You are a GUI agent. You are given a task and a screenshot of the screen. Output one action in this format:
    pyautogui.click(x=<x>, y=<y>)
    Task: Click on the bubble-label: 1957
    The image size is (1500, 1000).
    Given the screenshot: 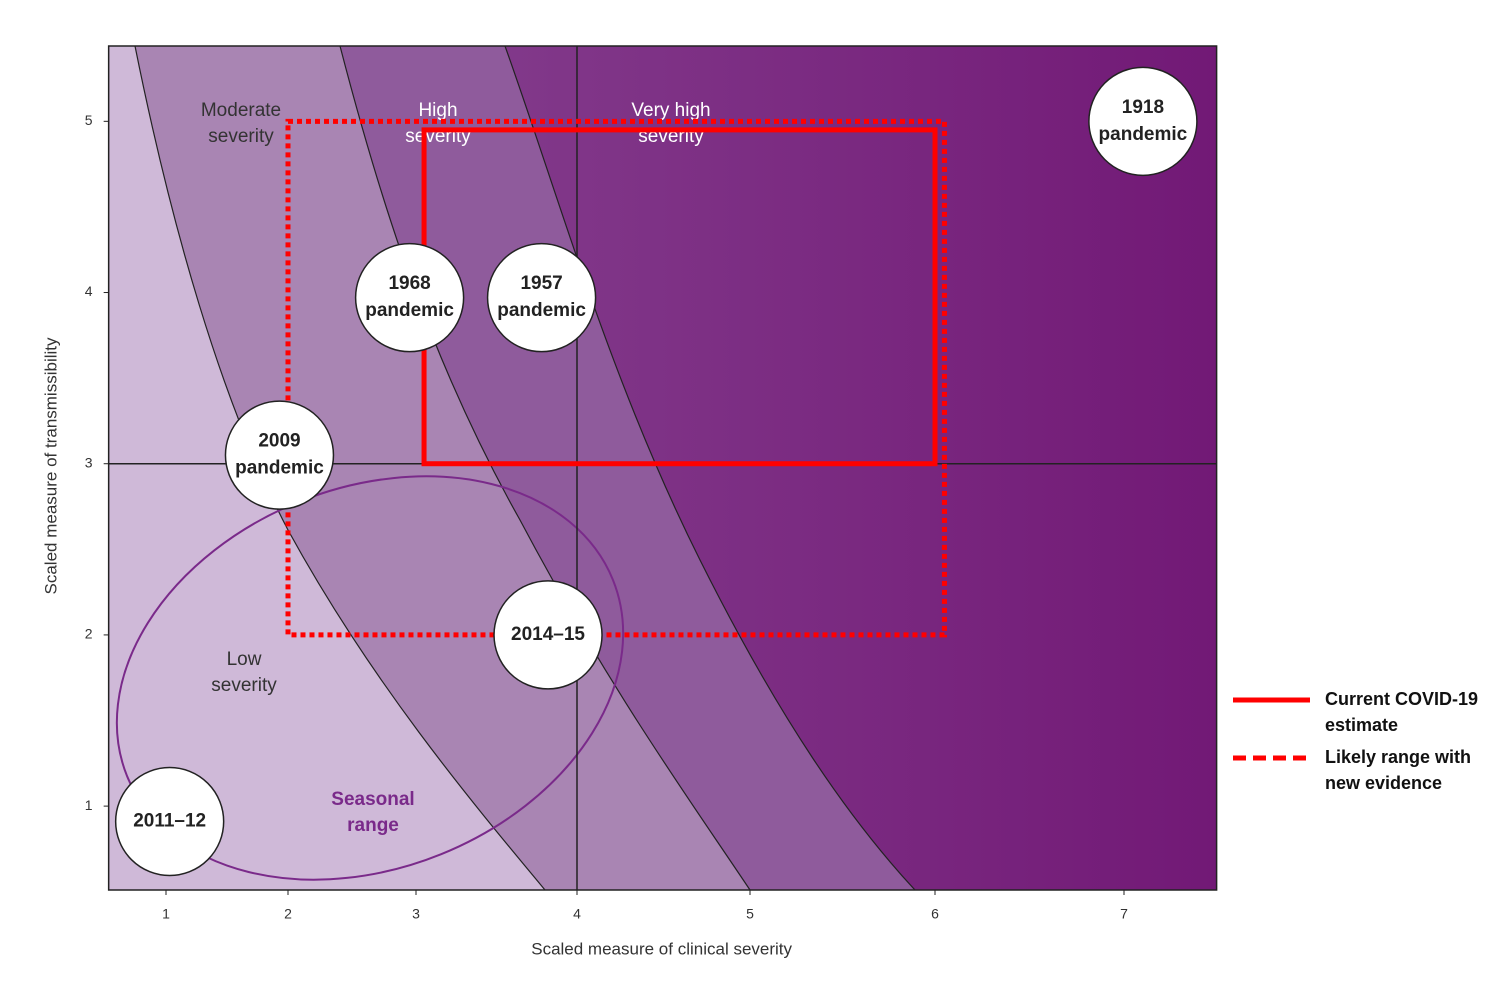 What is the action you would take?
    pyautogui.click(x=541, y=283)
    